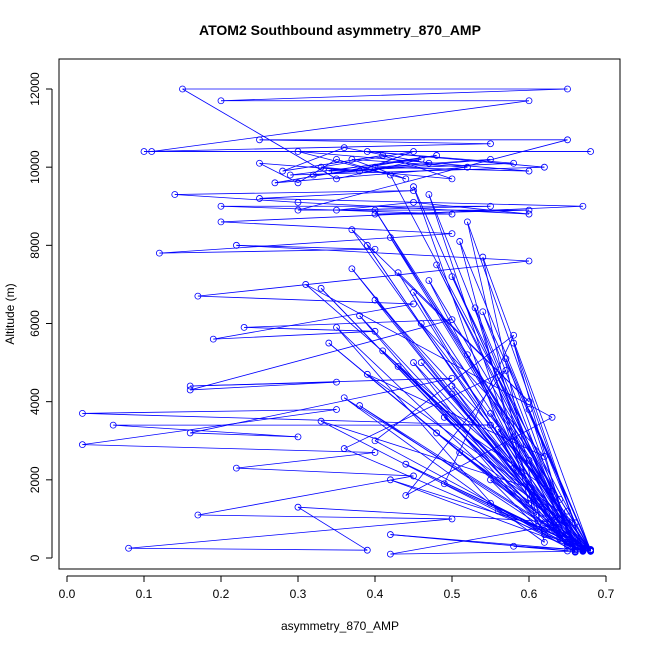  What do you see at coordinates (452, 594) in the screenshot?
I see `x-tick-label: 0.5` at bounding box center [452, 594].